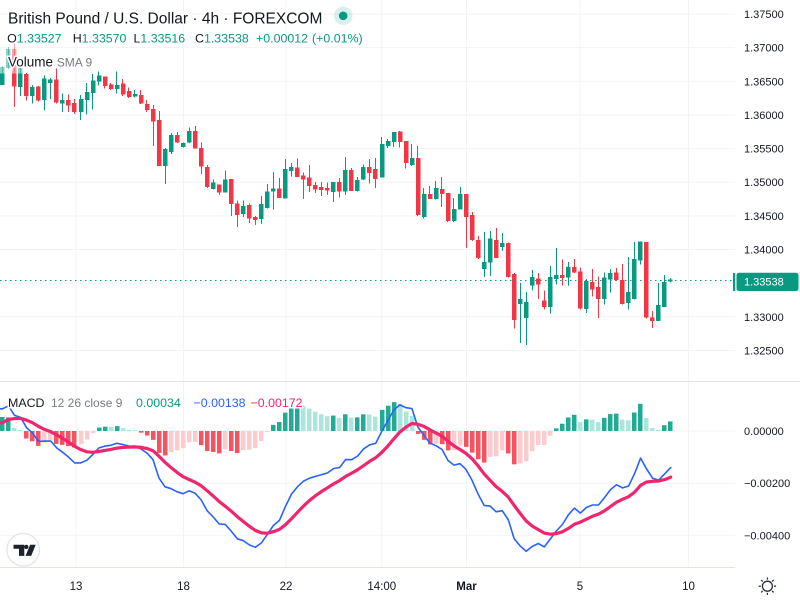  What do you see at coordinates (381, 587) in the screenshot?
I see `svg-text: 14:00` at bounding box center [381, 587].